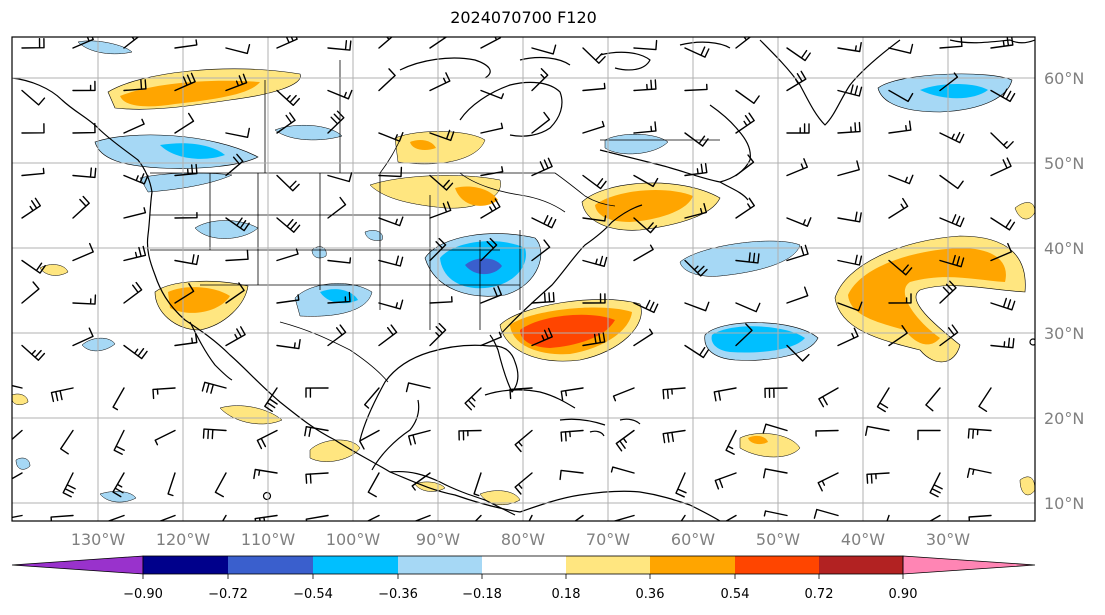 The image size is (1105, 615). What do you see at coordinates (143, 594) in the screenshot?
I see `colorbar-tick-label: −0.90` at bounding box center [143, 594].